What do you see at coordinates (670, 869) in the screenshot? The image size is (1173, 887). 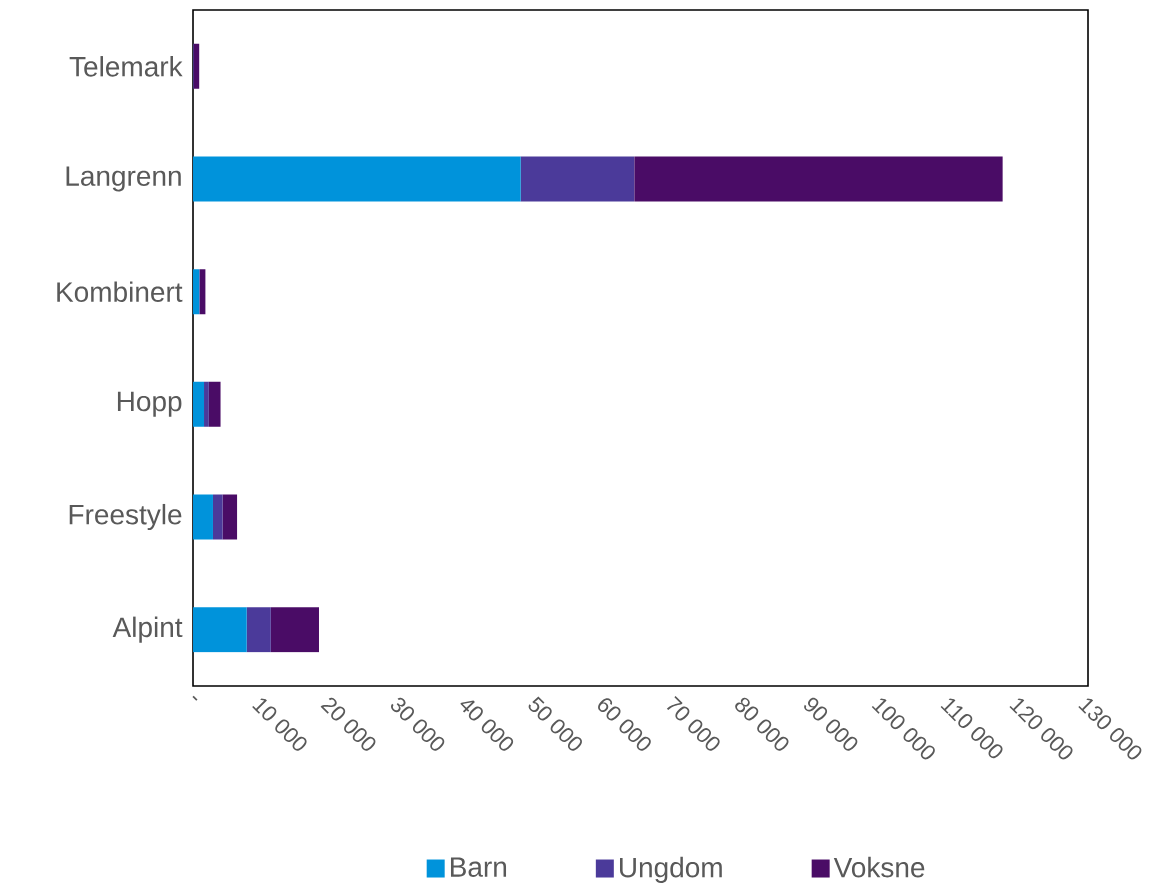 I see `legend-label: Ungdom` at bounding box center [670, 869].